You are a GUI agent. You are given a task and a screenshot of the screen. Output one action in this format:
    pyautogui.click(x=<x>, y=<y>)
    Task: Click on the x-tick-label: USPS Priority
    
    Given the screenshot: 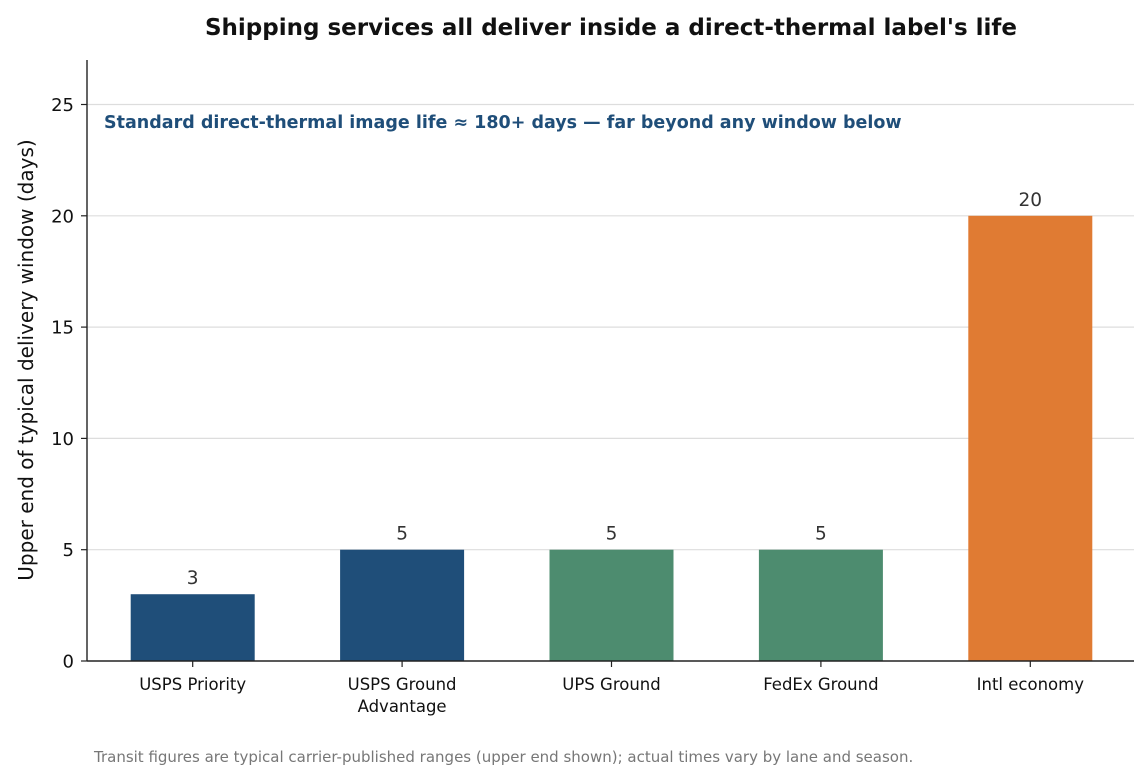 What is the action you would take?
    pyautogui.click(x=192, y=684)
    